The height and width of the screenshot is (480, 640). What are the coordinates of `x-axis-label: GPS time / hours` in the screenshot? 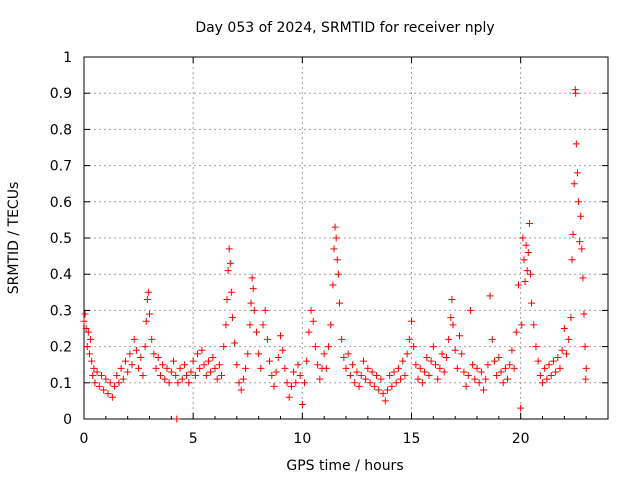 It's located at (344, 466).